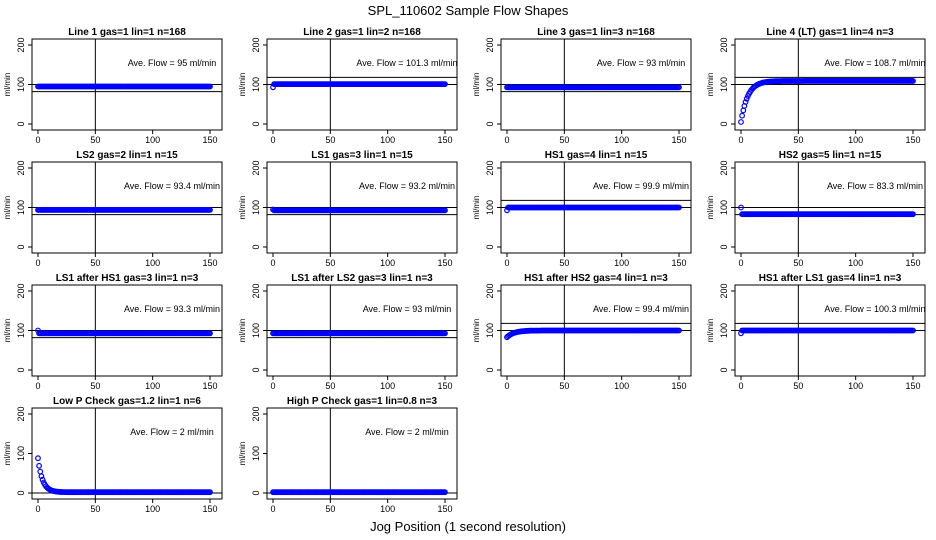  Describe the element at coordinates (468, 526) in the screenshot. I see `x-axis-label: Jog Position (1 second resolution)` at that location.